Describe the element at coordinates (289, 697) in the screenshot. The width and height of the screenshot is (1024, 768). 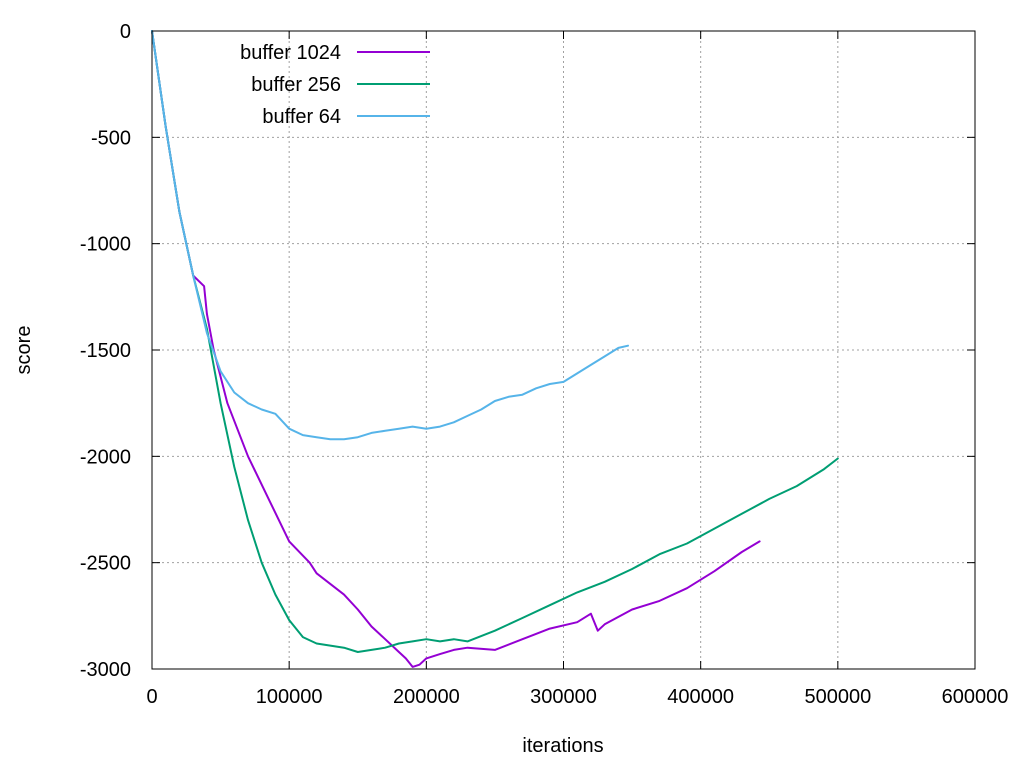
I see `x-tick-label: 100000` at that location.